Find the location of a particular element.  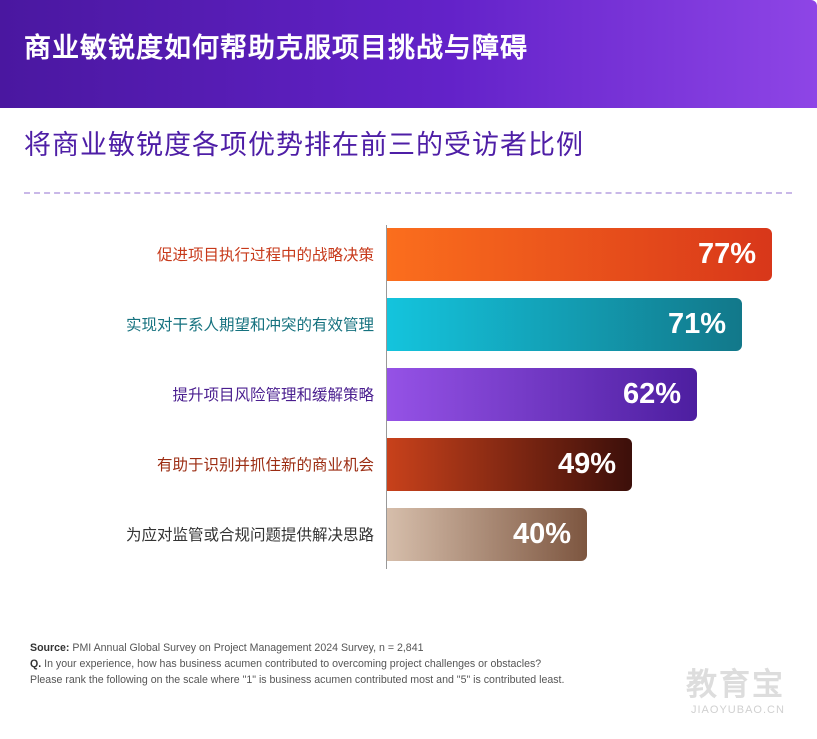

source-label: Source: is located at coordinates (50, 648).